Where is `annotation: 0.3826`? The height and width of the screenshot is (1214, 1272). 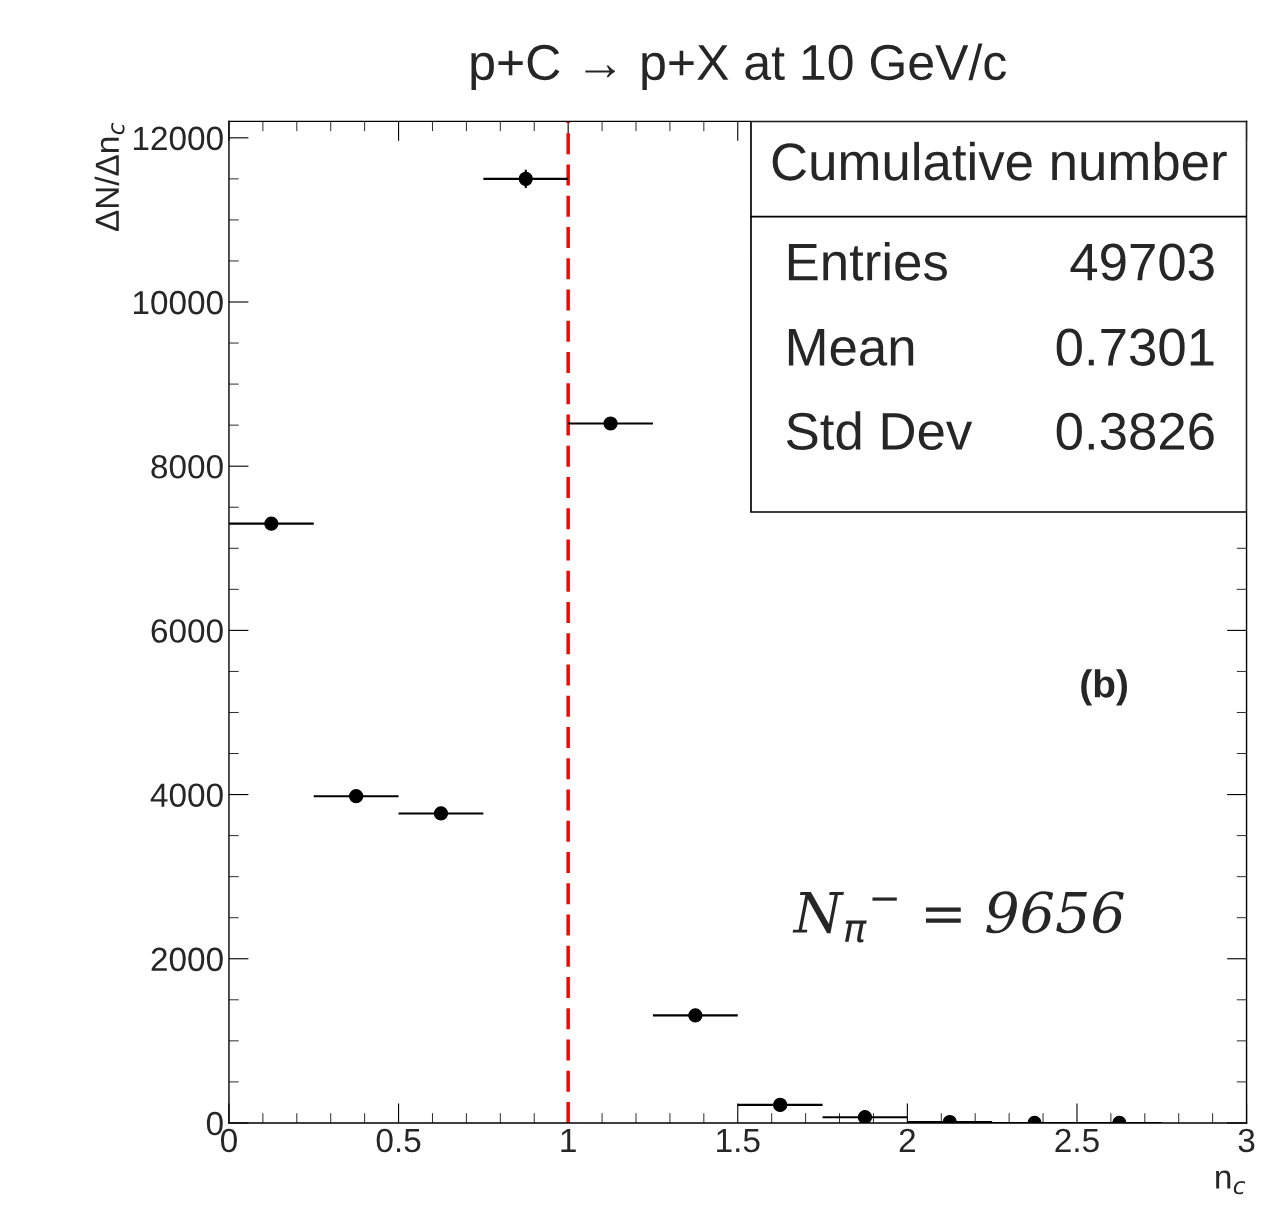
annotation: 0.3826 is located at coordinates (1135, 431).